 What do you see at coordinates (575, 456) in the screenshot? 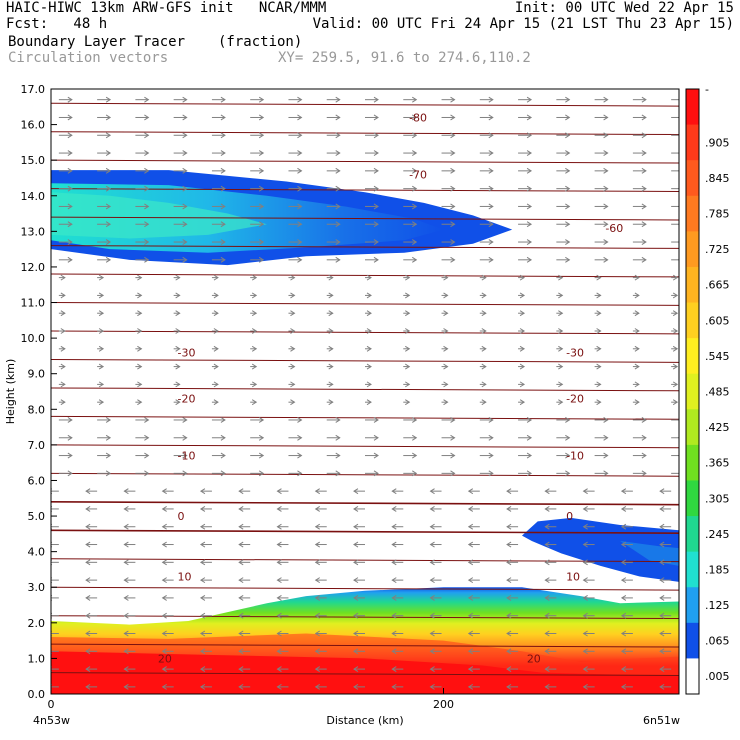
I see `contour-label: -10` at bounding box center [575, 456].